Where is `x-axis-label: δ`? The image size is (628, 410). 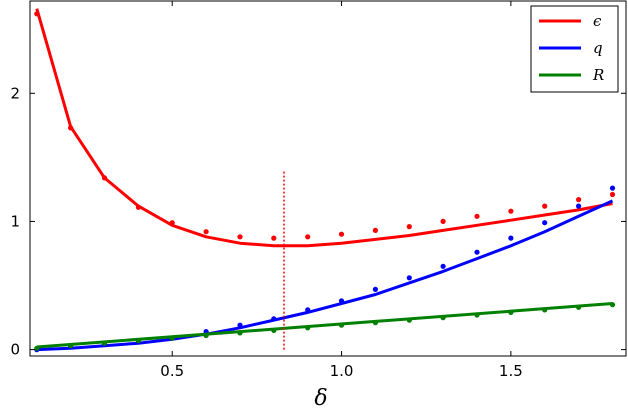 x-axis-label: δ is located at coordinates (320, 398).